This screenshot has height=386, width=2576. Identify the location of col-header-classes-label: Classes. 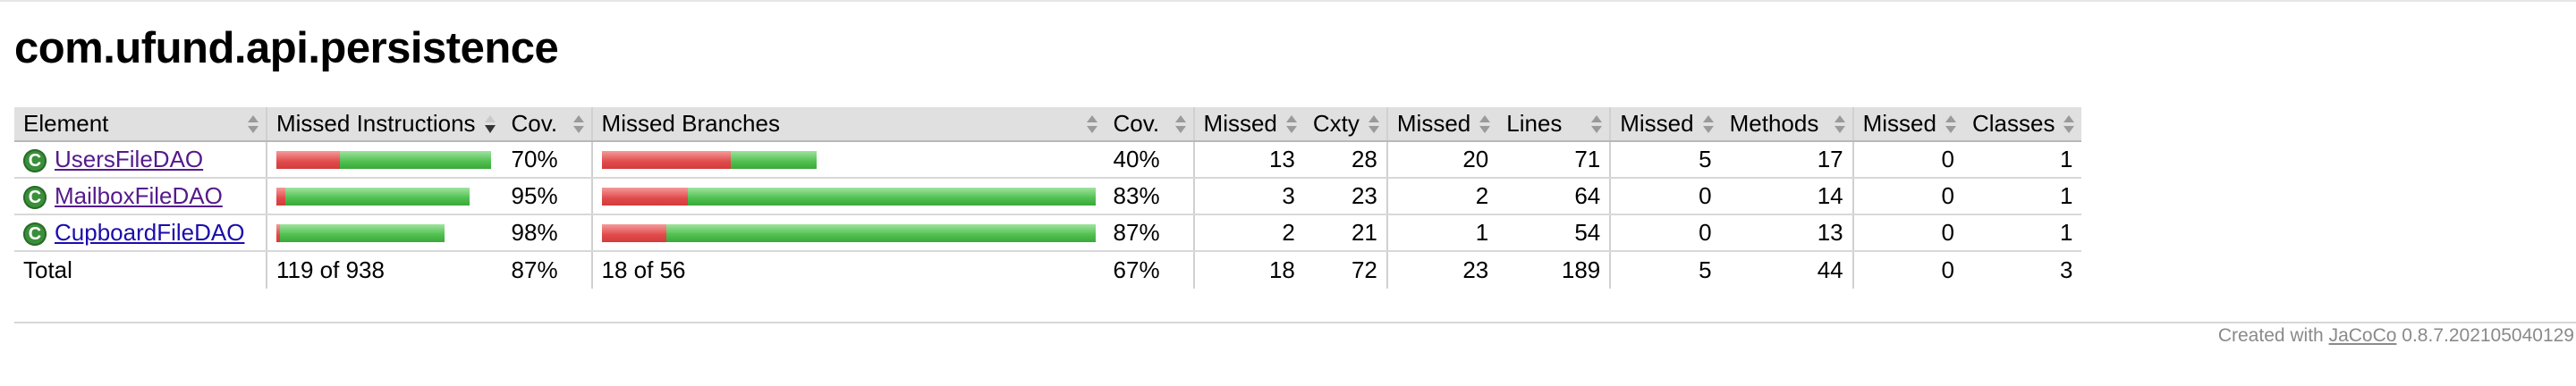
(2013, 123).